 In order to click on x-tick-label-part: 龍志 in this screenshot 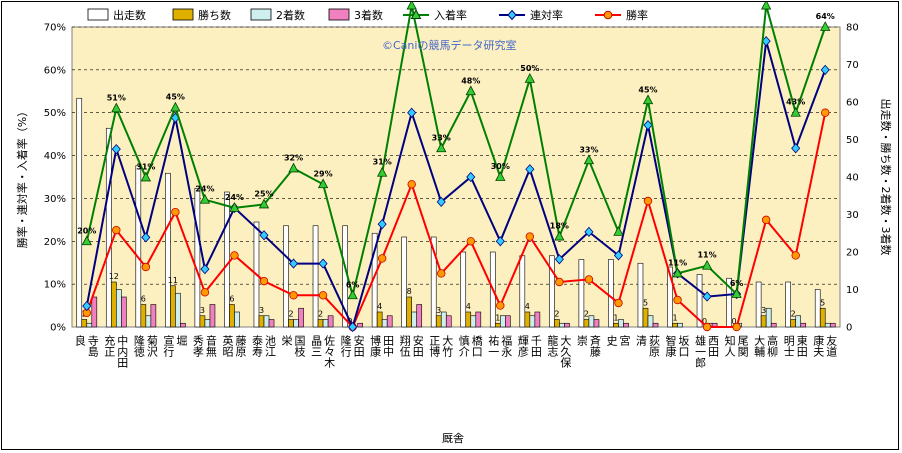, I will do `click(552, 345)`.